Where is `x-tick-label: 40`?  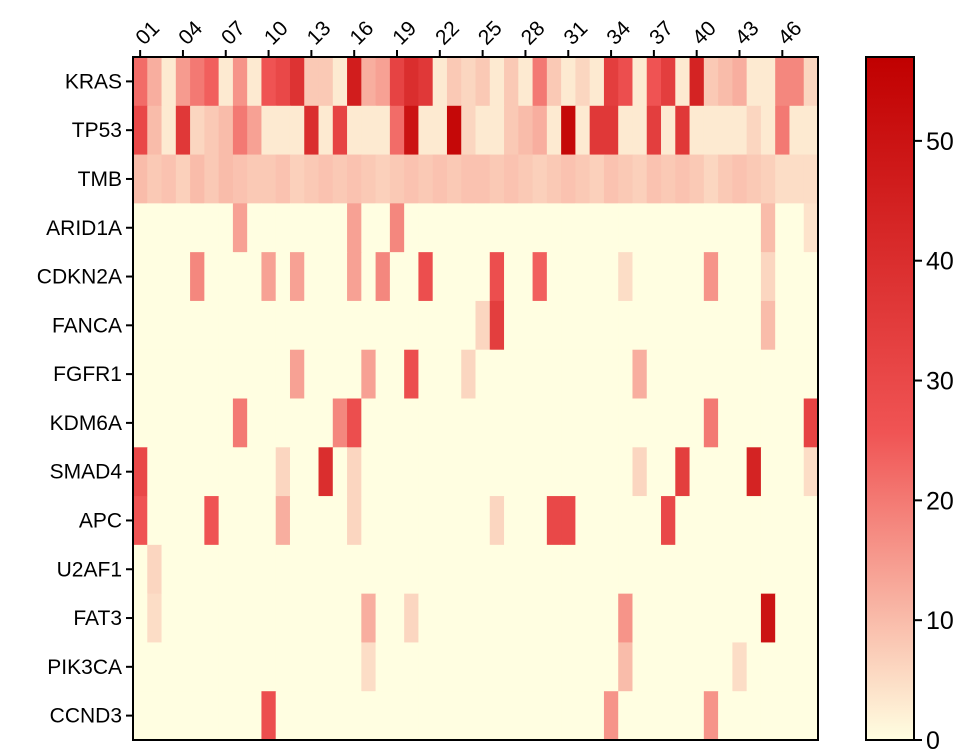
x-tick-label: 40 is located at coordinates (704, 33).